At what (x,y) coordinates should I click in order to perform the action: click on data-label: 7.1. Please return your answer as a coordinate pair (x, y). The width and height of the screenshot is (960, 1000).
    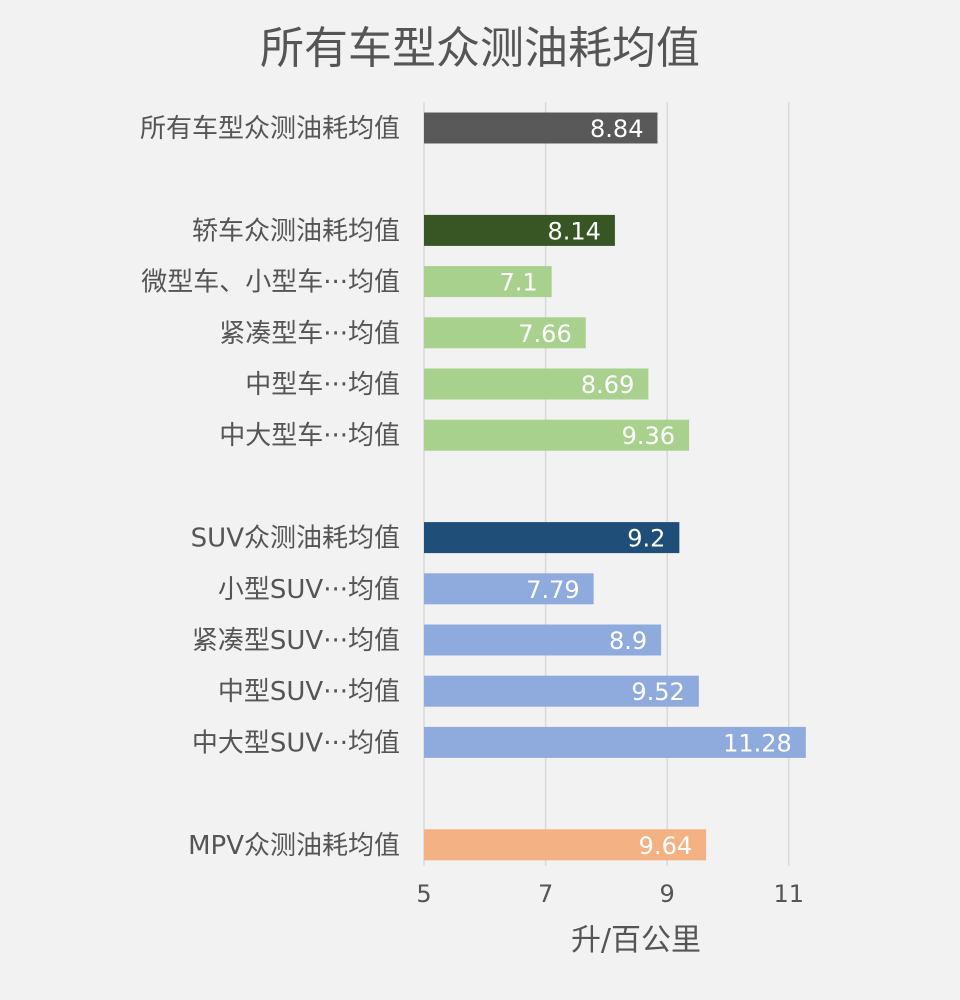
    Looking at the image, I should click on (519, 283).